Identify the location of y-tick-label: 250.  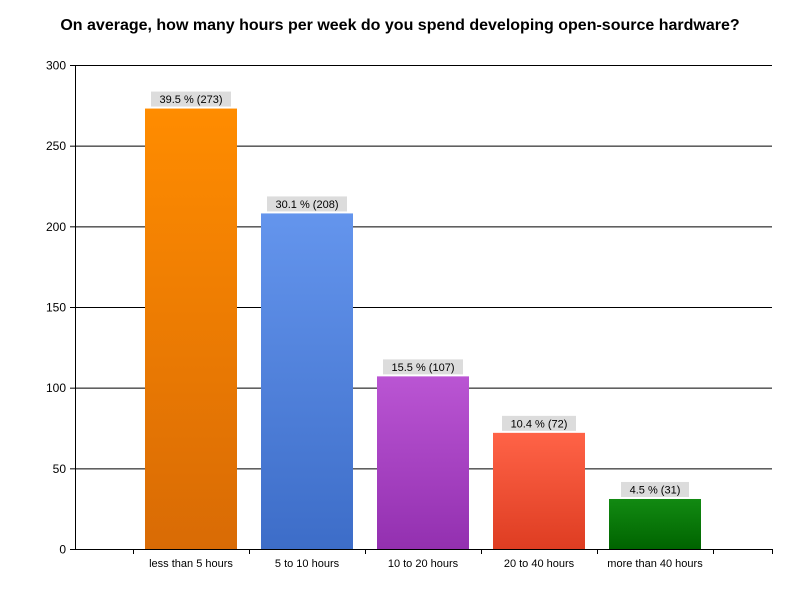
(56, 146).